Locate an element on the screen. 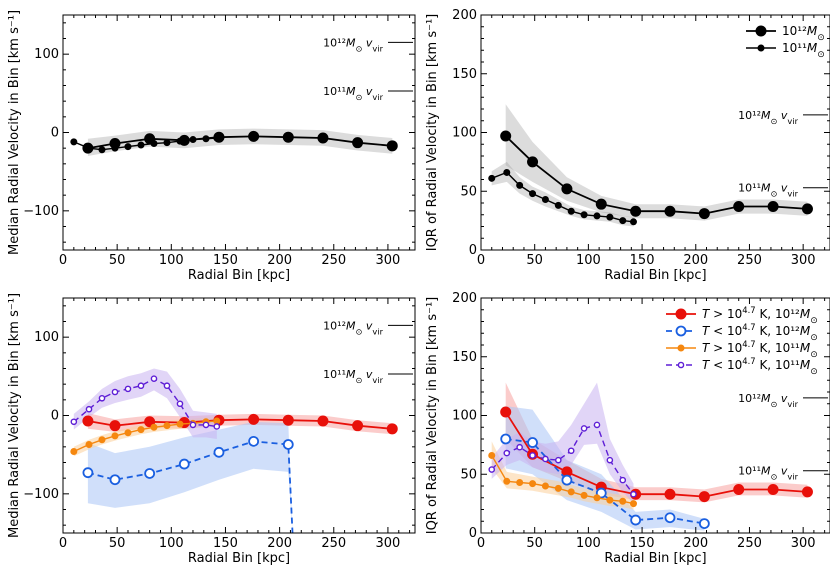 The height and width of the screenshot is (568, 830). legend-label: 10¹²M⊙ is located at coordinates (803, 33).